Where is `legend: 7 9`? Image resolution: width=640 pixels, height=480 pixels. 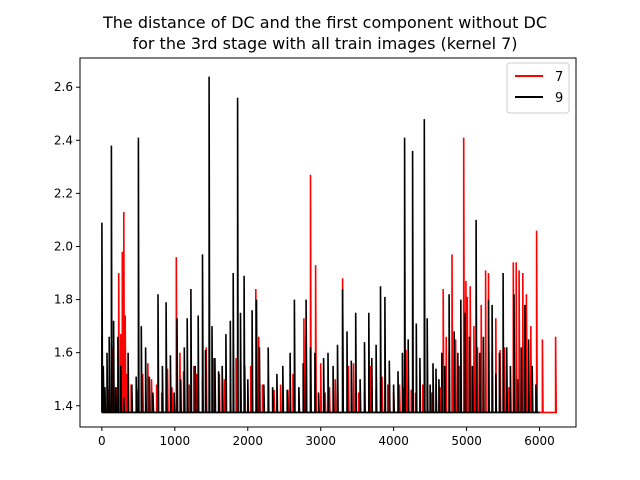
legend: 7 9 is located at coordinates (538, 88).